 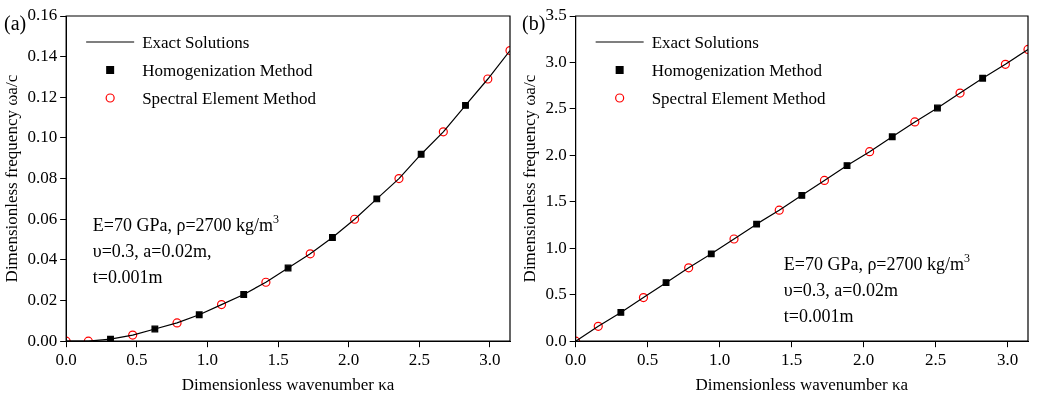 I want to click on annotation: υ=0.3, a=0.02m, so click(x=840, y=289).